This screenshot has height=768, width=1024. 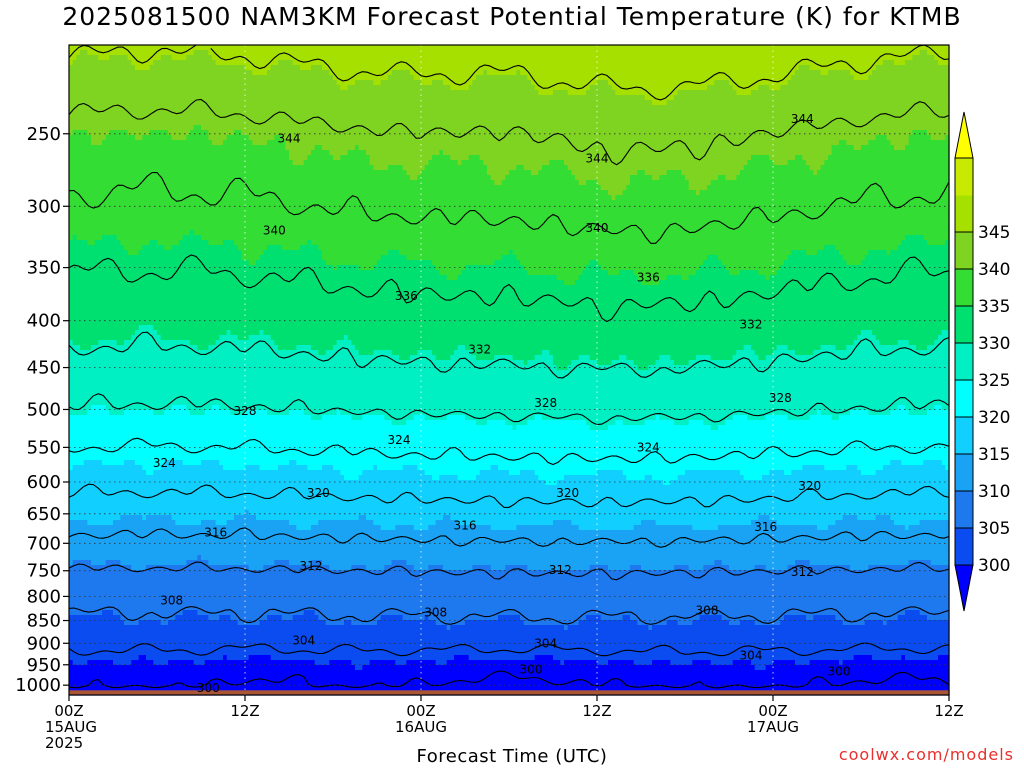 I want to click on x-tick-label: 12Z, so click(x=244, y=711).